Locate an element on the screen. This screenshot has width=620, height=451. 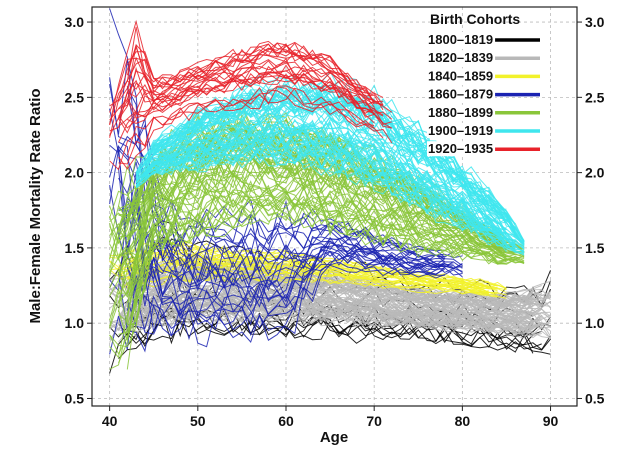
x-axis-title: Age is located at coordinates (334, 437).